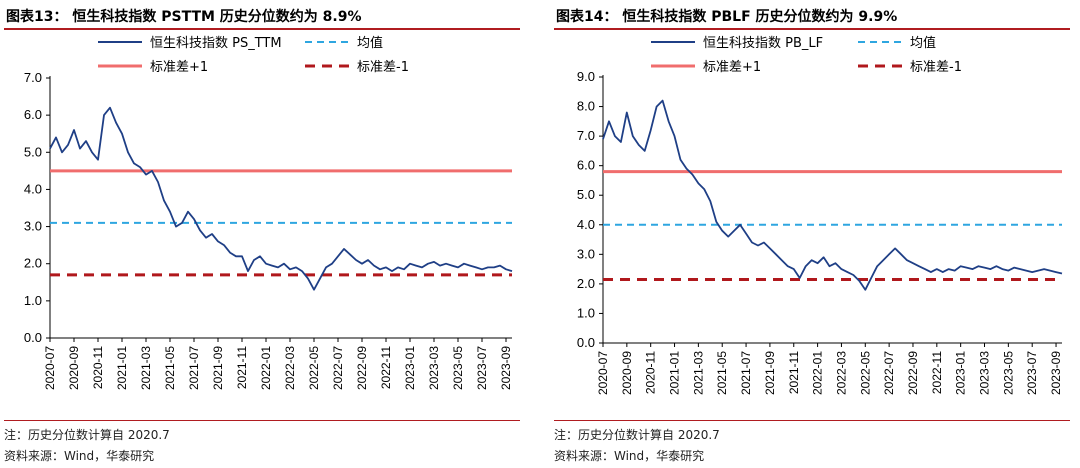 This screenshot has width=1080, height=468. I want to click on legend-item: 恒生科技指数 PB_LF, so click(737, 43).